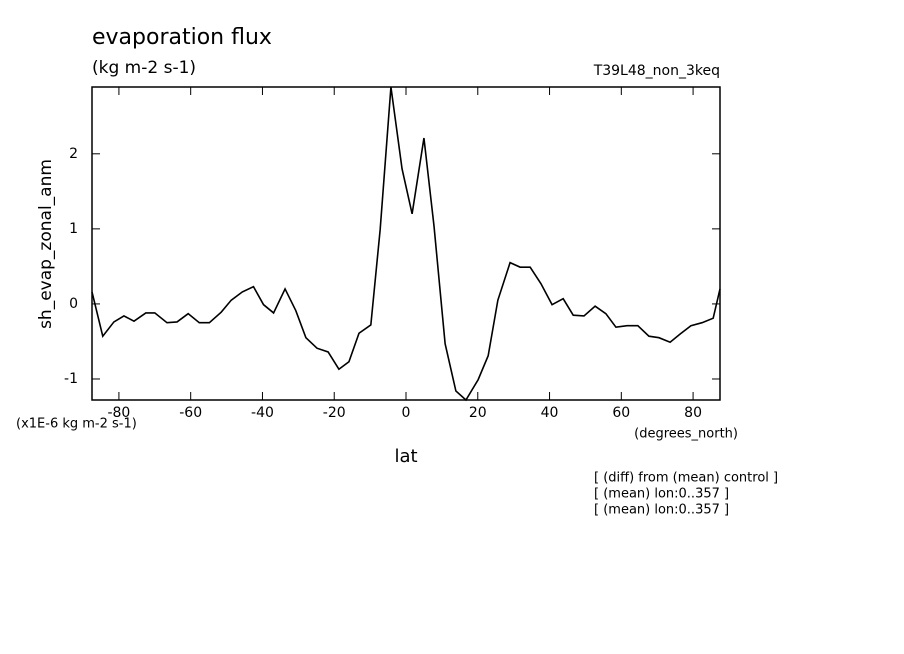 Image resolution: width=904 pixels, height=654 pixels. Describe the element at coordinates (76, 424) in the screenshot. I see `y-units: (x1E-6 kg m-2 s-1)` at that location.